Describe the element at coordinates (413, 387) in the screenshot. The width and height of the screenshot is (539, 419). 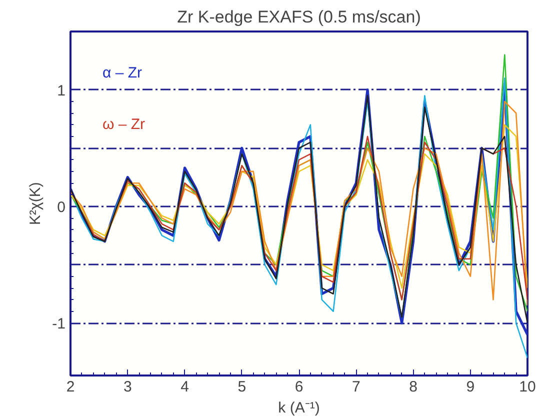
I see `x-tick-label: 8` at that location.